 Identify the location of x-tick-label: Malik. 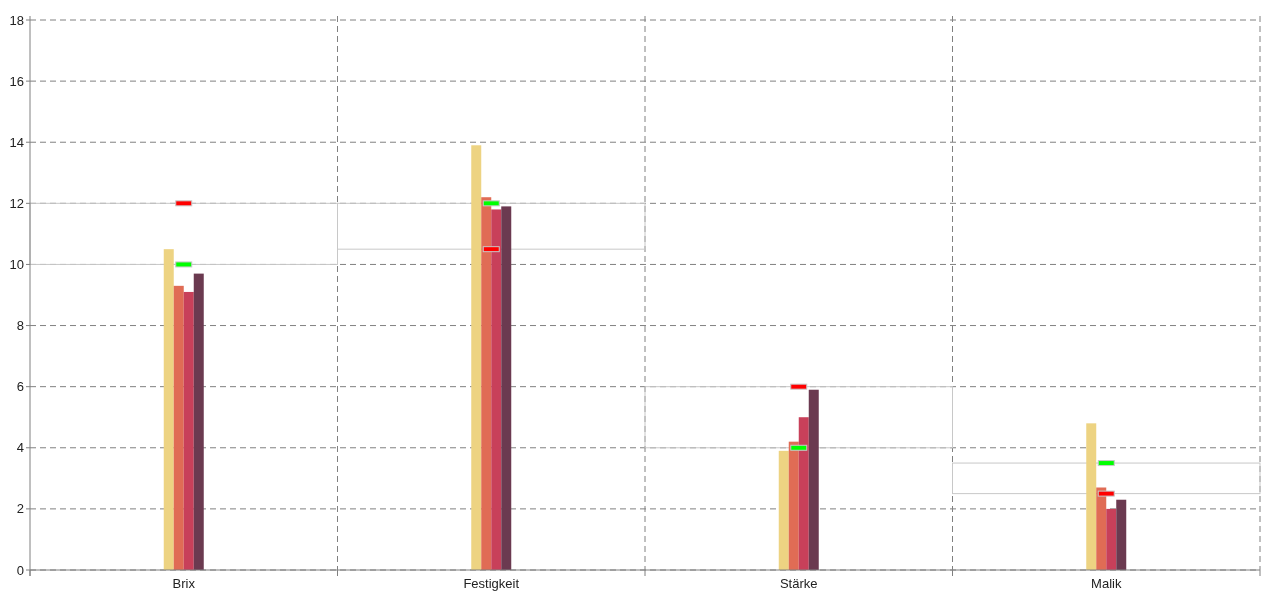
(1106, 583).